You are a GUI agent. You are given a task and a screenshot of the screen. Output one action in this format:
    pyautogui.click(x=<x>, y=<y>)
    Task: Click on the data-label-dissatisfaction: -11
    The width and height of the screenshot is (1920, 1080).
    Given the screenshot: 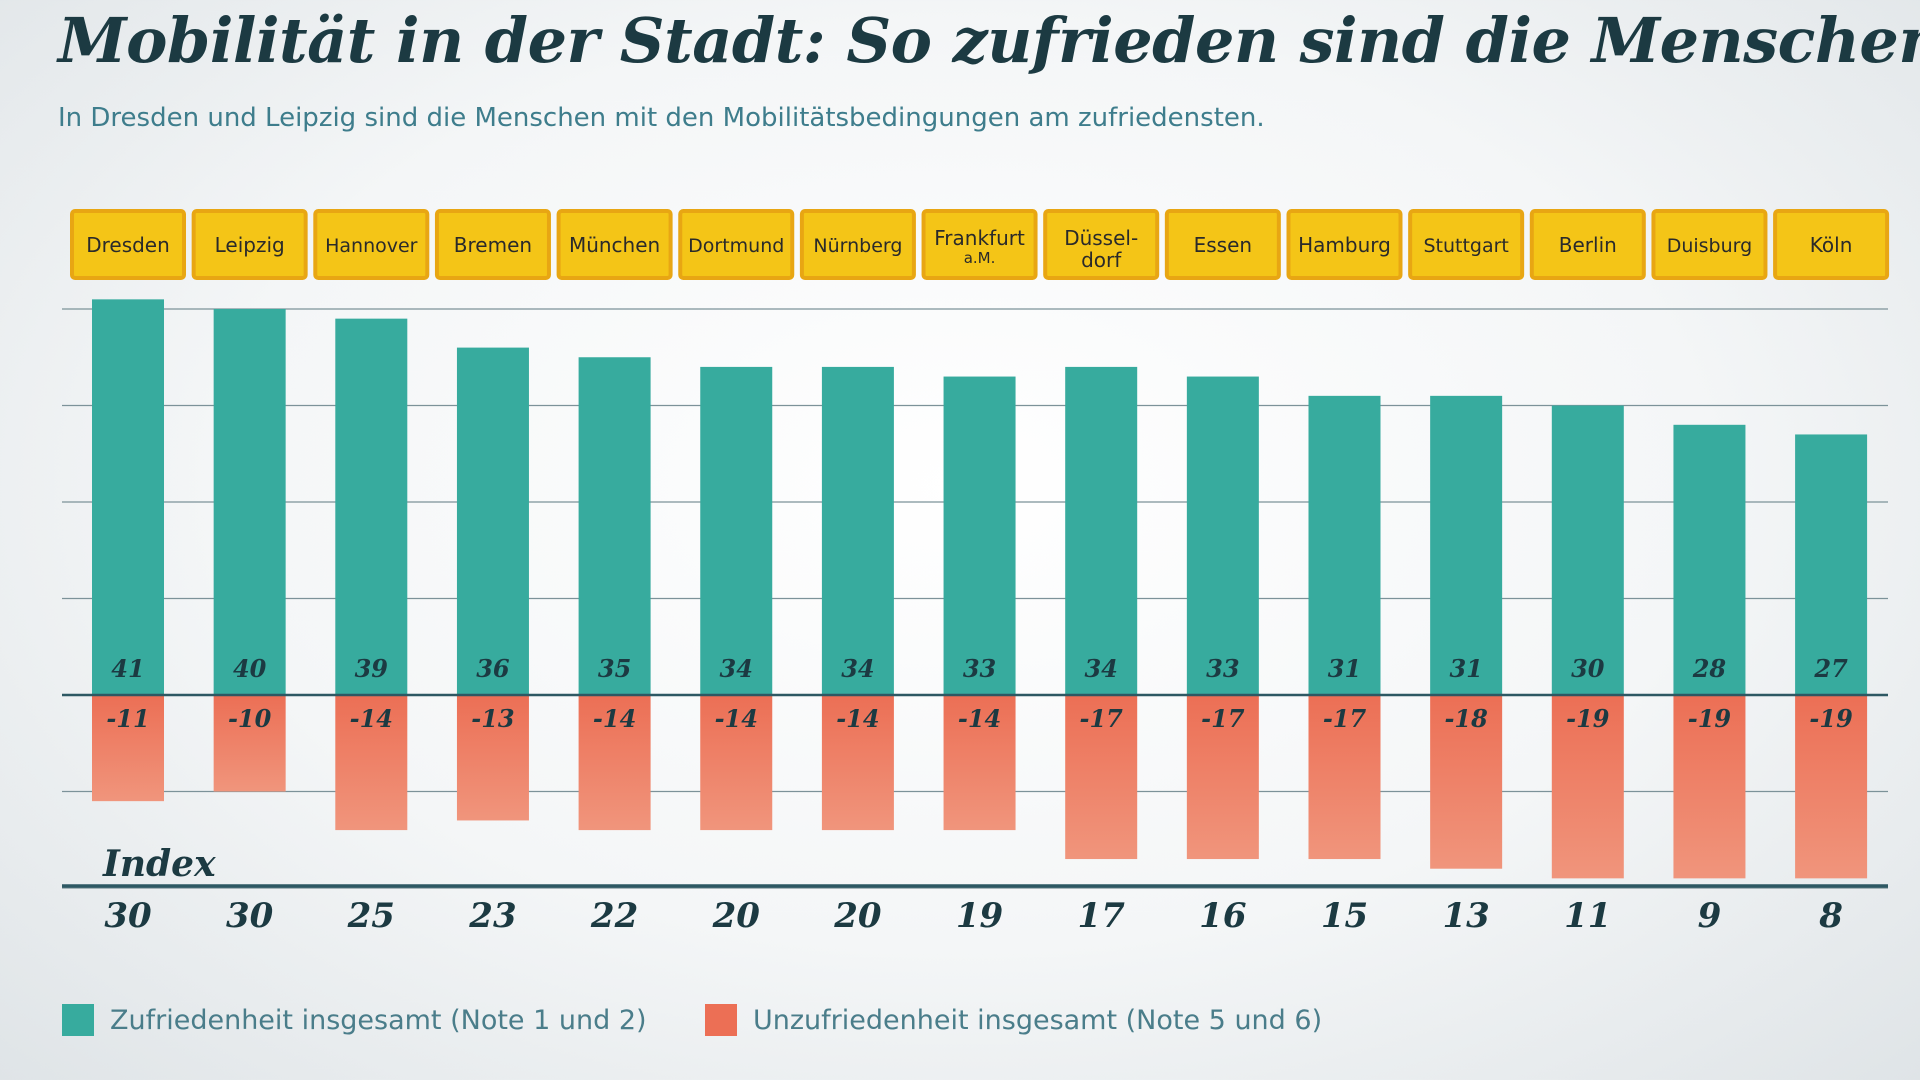 What is the action you would take?
    pyautogui.click(x=127, y=718)
    